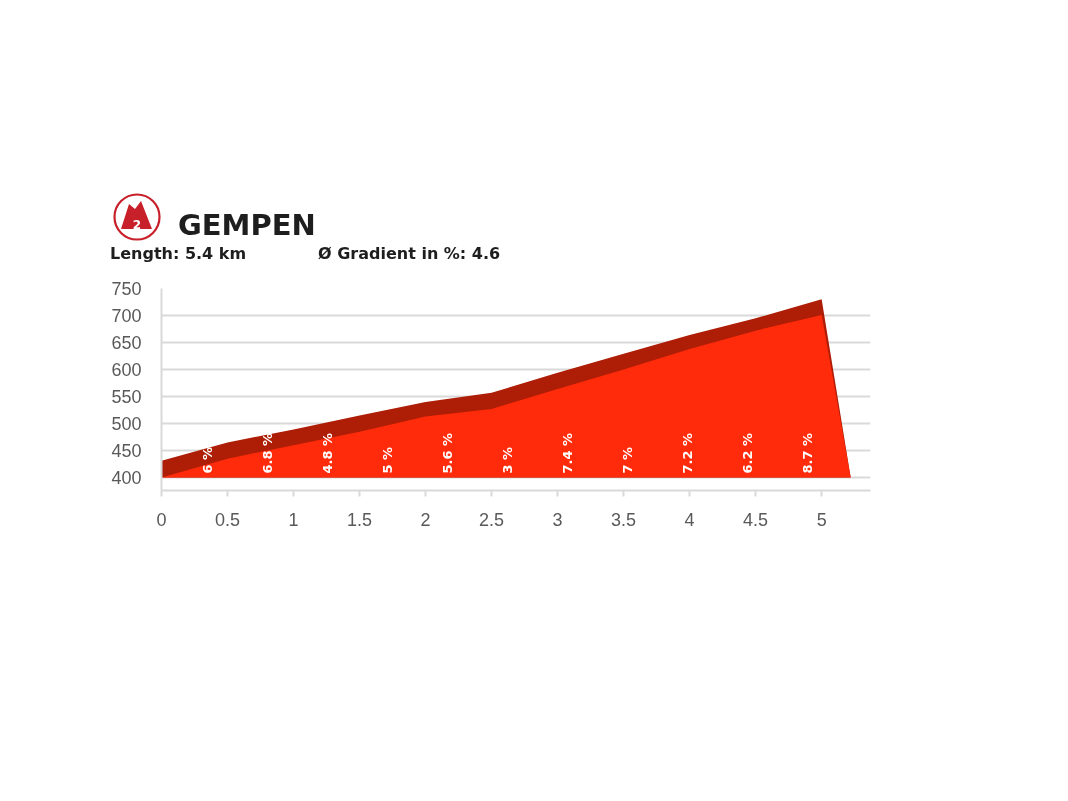 Image resolution: width=1068 pixels, height=801 pixels. Describe the element at coordinates (126, 478) in the screenshot. I see `y-tick-label: 400` at that location.